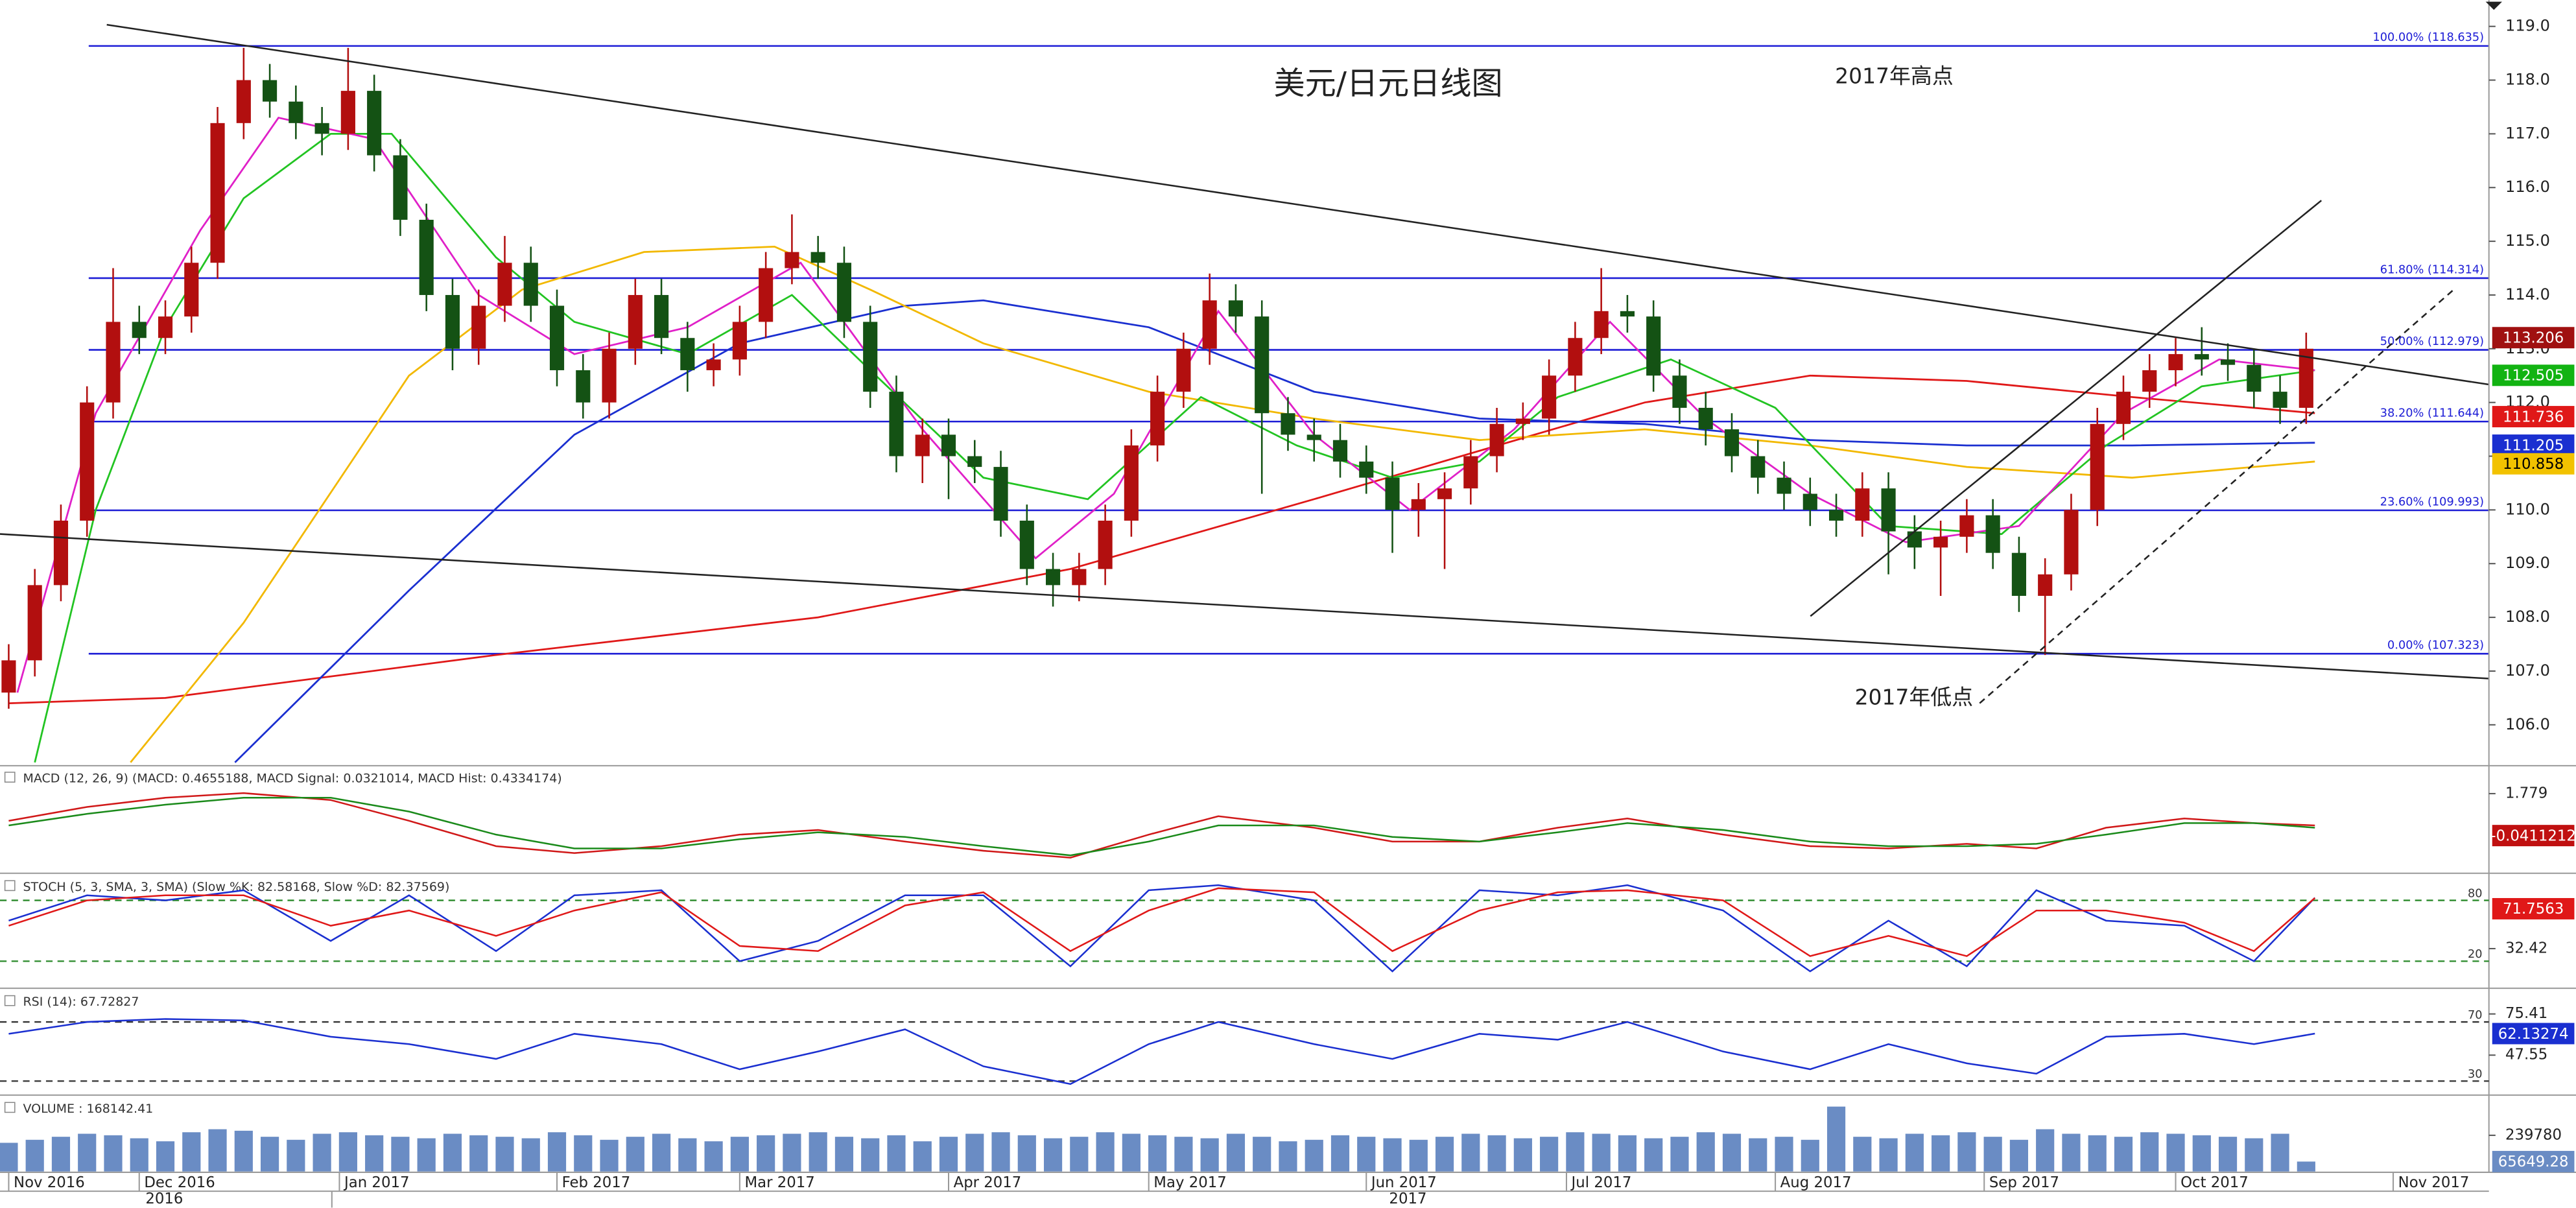  I want to click on trend-line, so click(2218, 495).